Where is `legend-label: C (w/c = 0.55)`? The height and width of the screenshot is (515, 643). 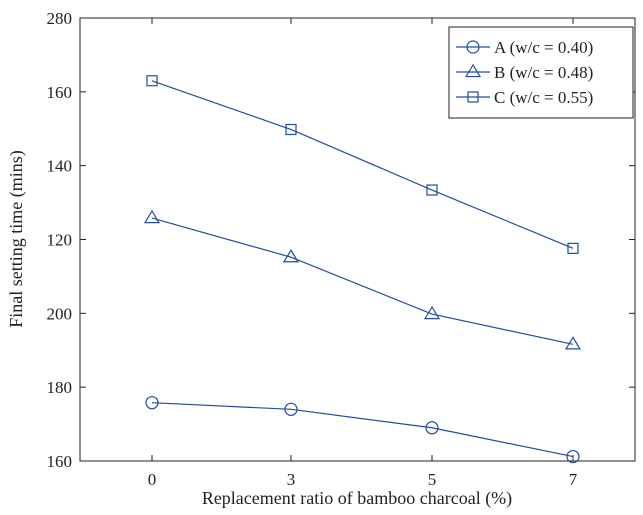 legend-label: C (w/c = 0.55) is located at coordinates (543, 97).